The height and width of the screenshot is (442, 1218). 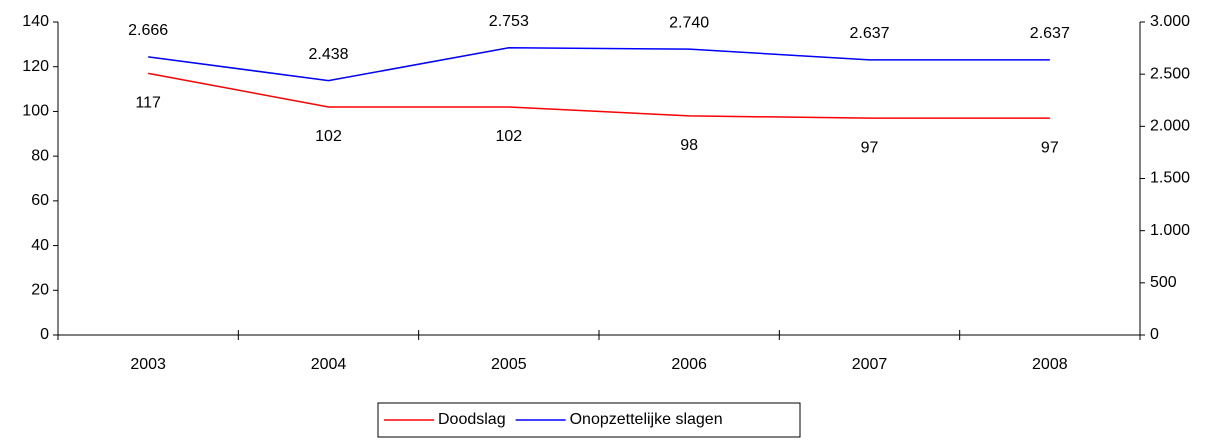 What do you see at coordinates (1170, 73) in the screenshot?
I see `y2-tick-label: 2.500` at bounding box center [1170, 73].